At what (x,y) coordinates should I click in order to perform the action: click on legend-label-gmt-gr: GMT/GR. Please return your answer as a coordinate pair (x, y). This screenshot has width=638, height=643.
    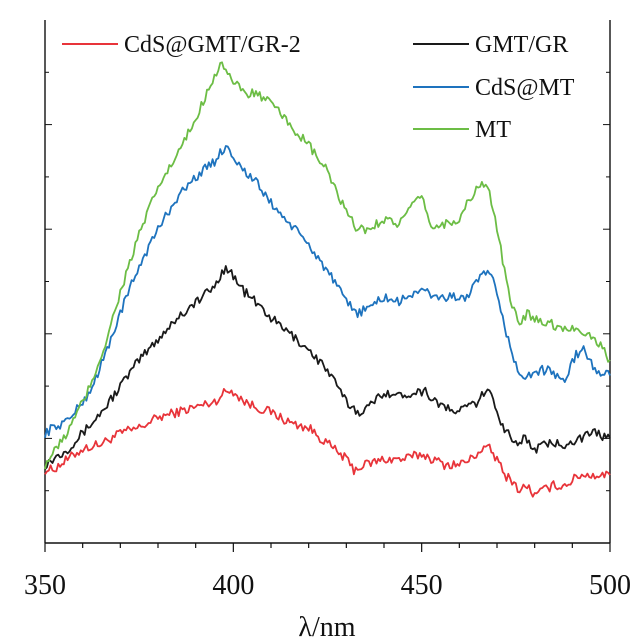
    Looking at the image, I should click on (521, 45).